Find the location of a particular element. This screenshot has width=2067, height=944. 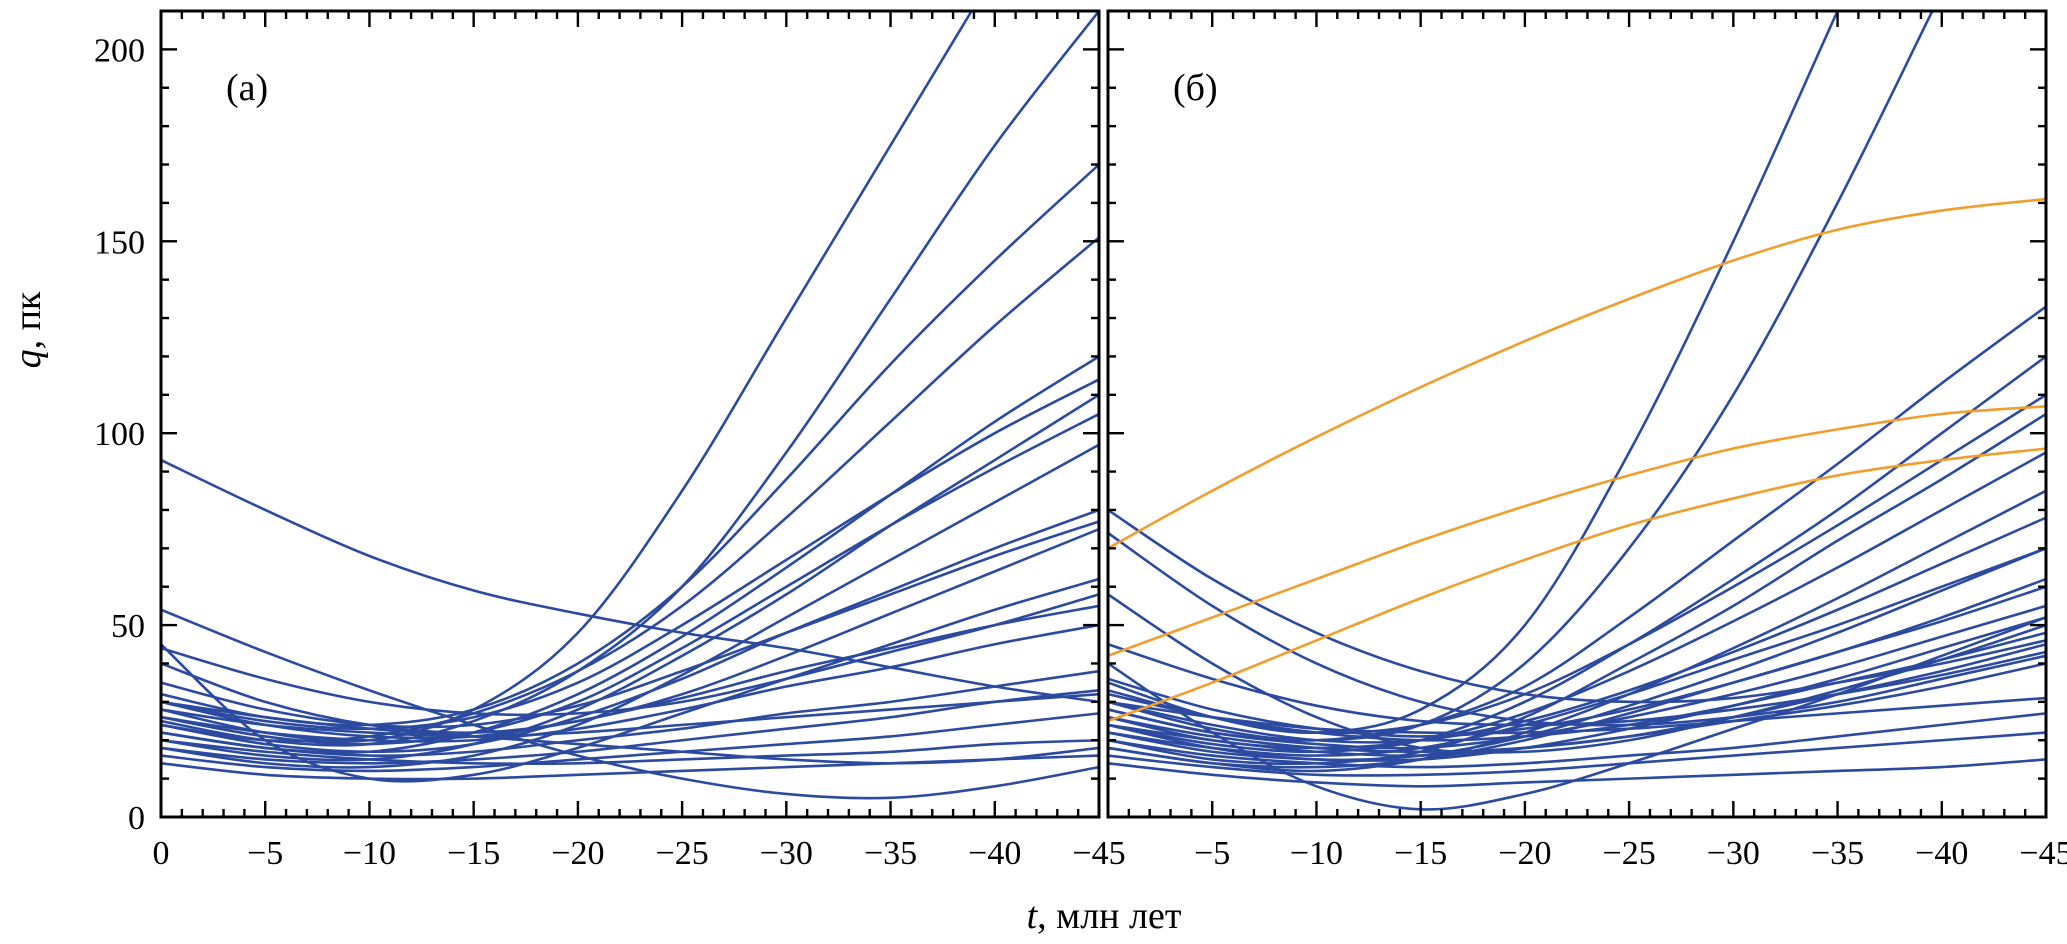

y-axis-label: q, пк is located at coordinates (28, 329).